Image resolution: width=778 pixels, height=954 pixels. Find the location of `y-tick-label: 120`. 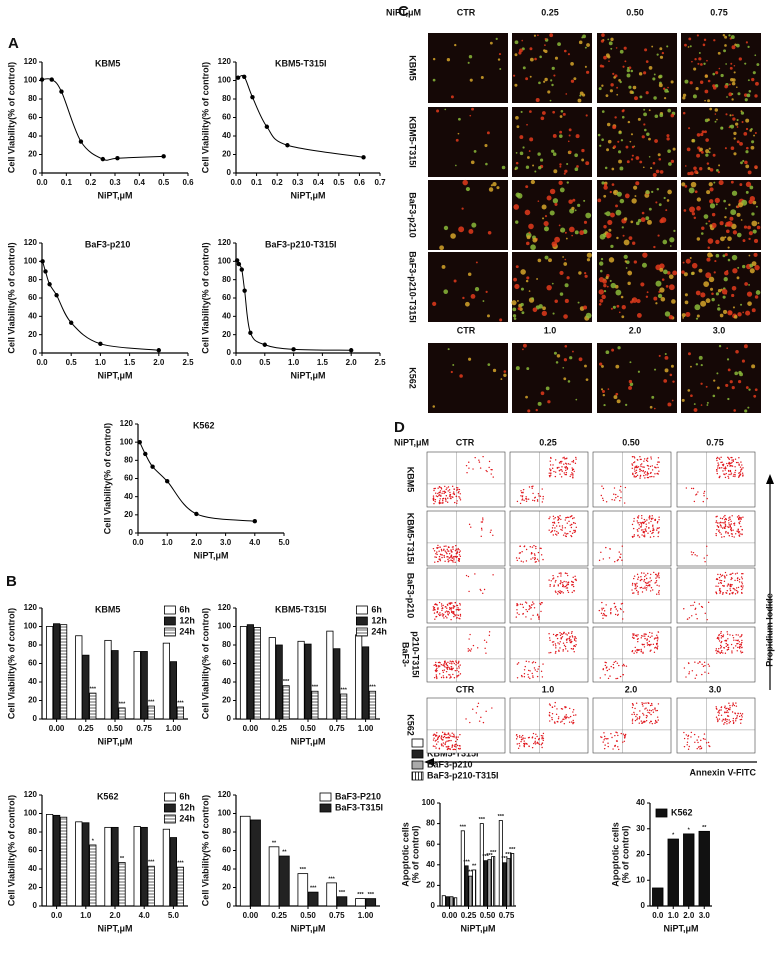

y-tick-label: 120 is located at coordinates (31, 61).